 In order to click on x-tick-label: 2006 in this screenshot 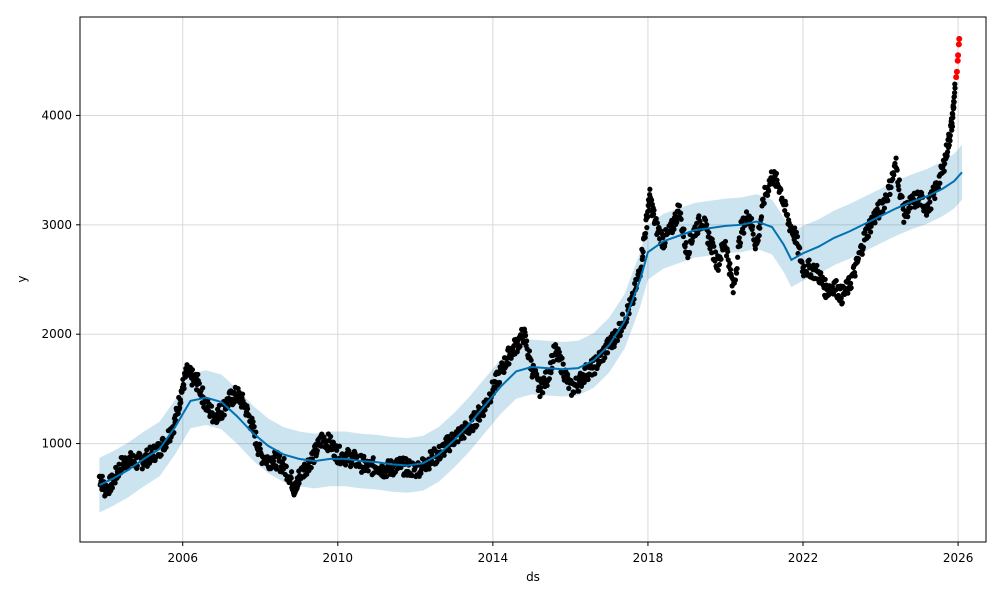, I will do `click(182, 558)`.